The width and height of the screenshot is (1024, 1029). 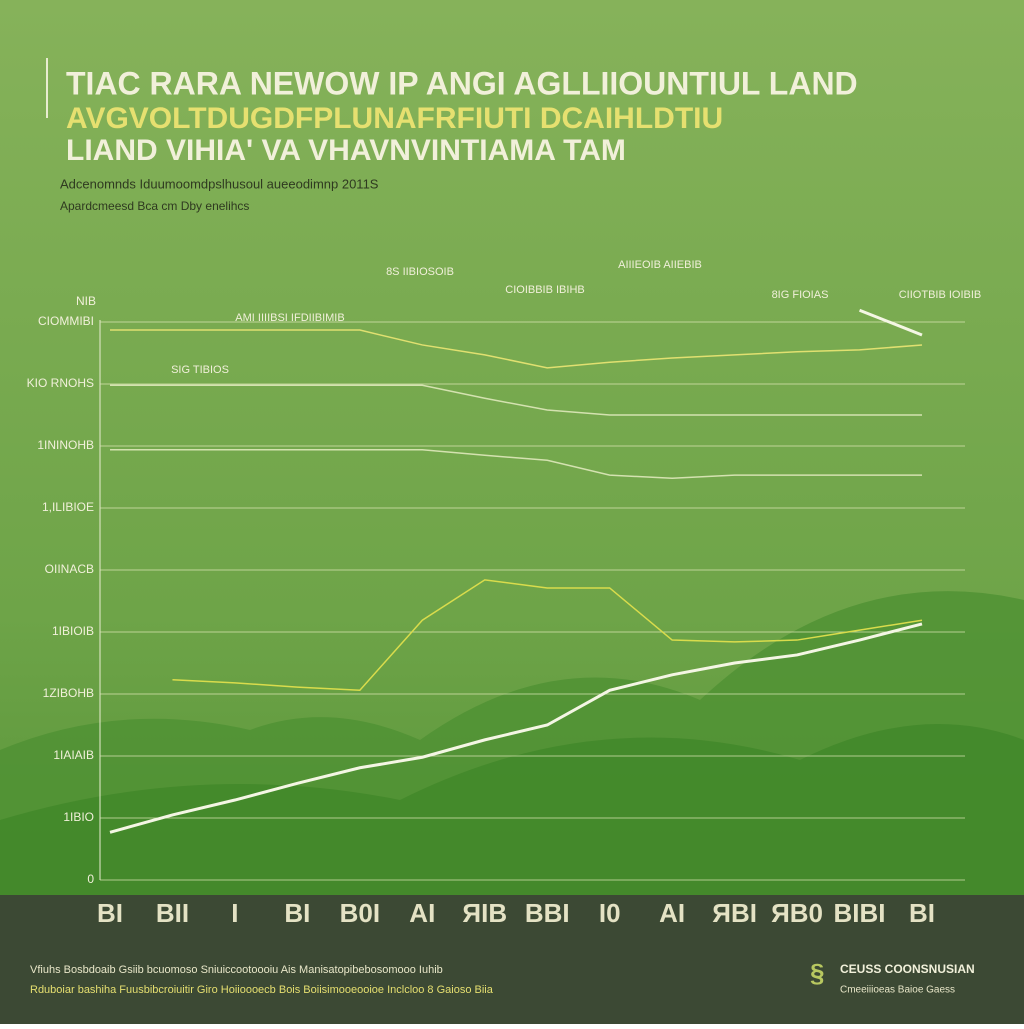 I want to click on annotation: 8S IIBIOSOIB, so click(x=420, y=272).